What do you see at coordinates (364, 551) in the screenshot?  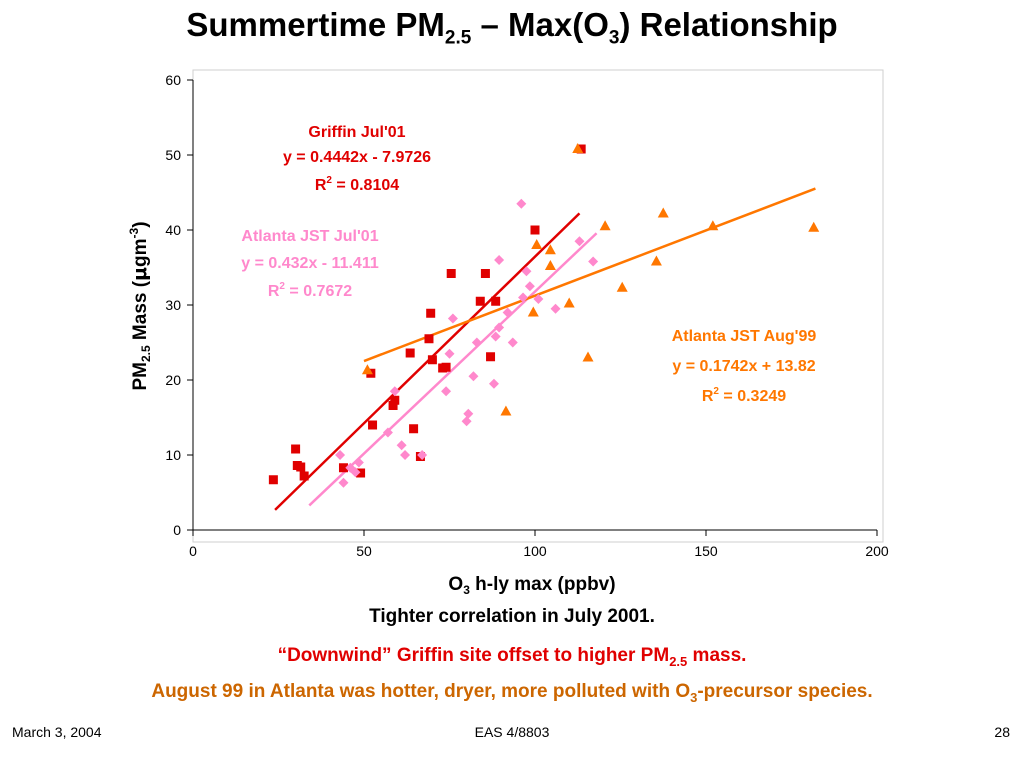 I see `x-tick-label: 50` at bounding box center [364, 551].